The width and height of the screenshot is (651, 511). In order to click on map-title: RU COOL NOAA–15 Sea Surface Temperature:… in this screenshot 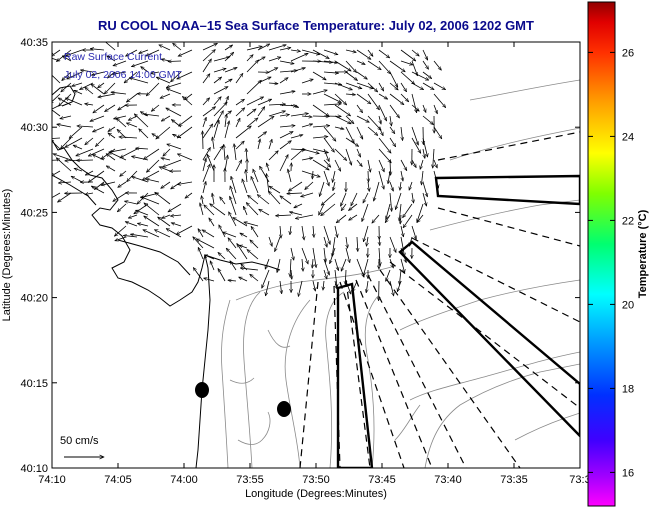, I will do `click(316, 25)`.